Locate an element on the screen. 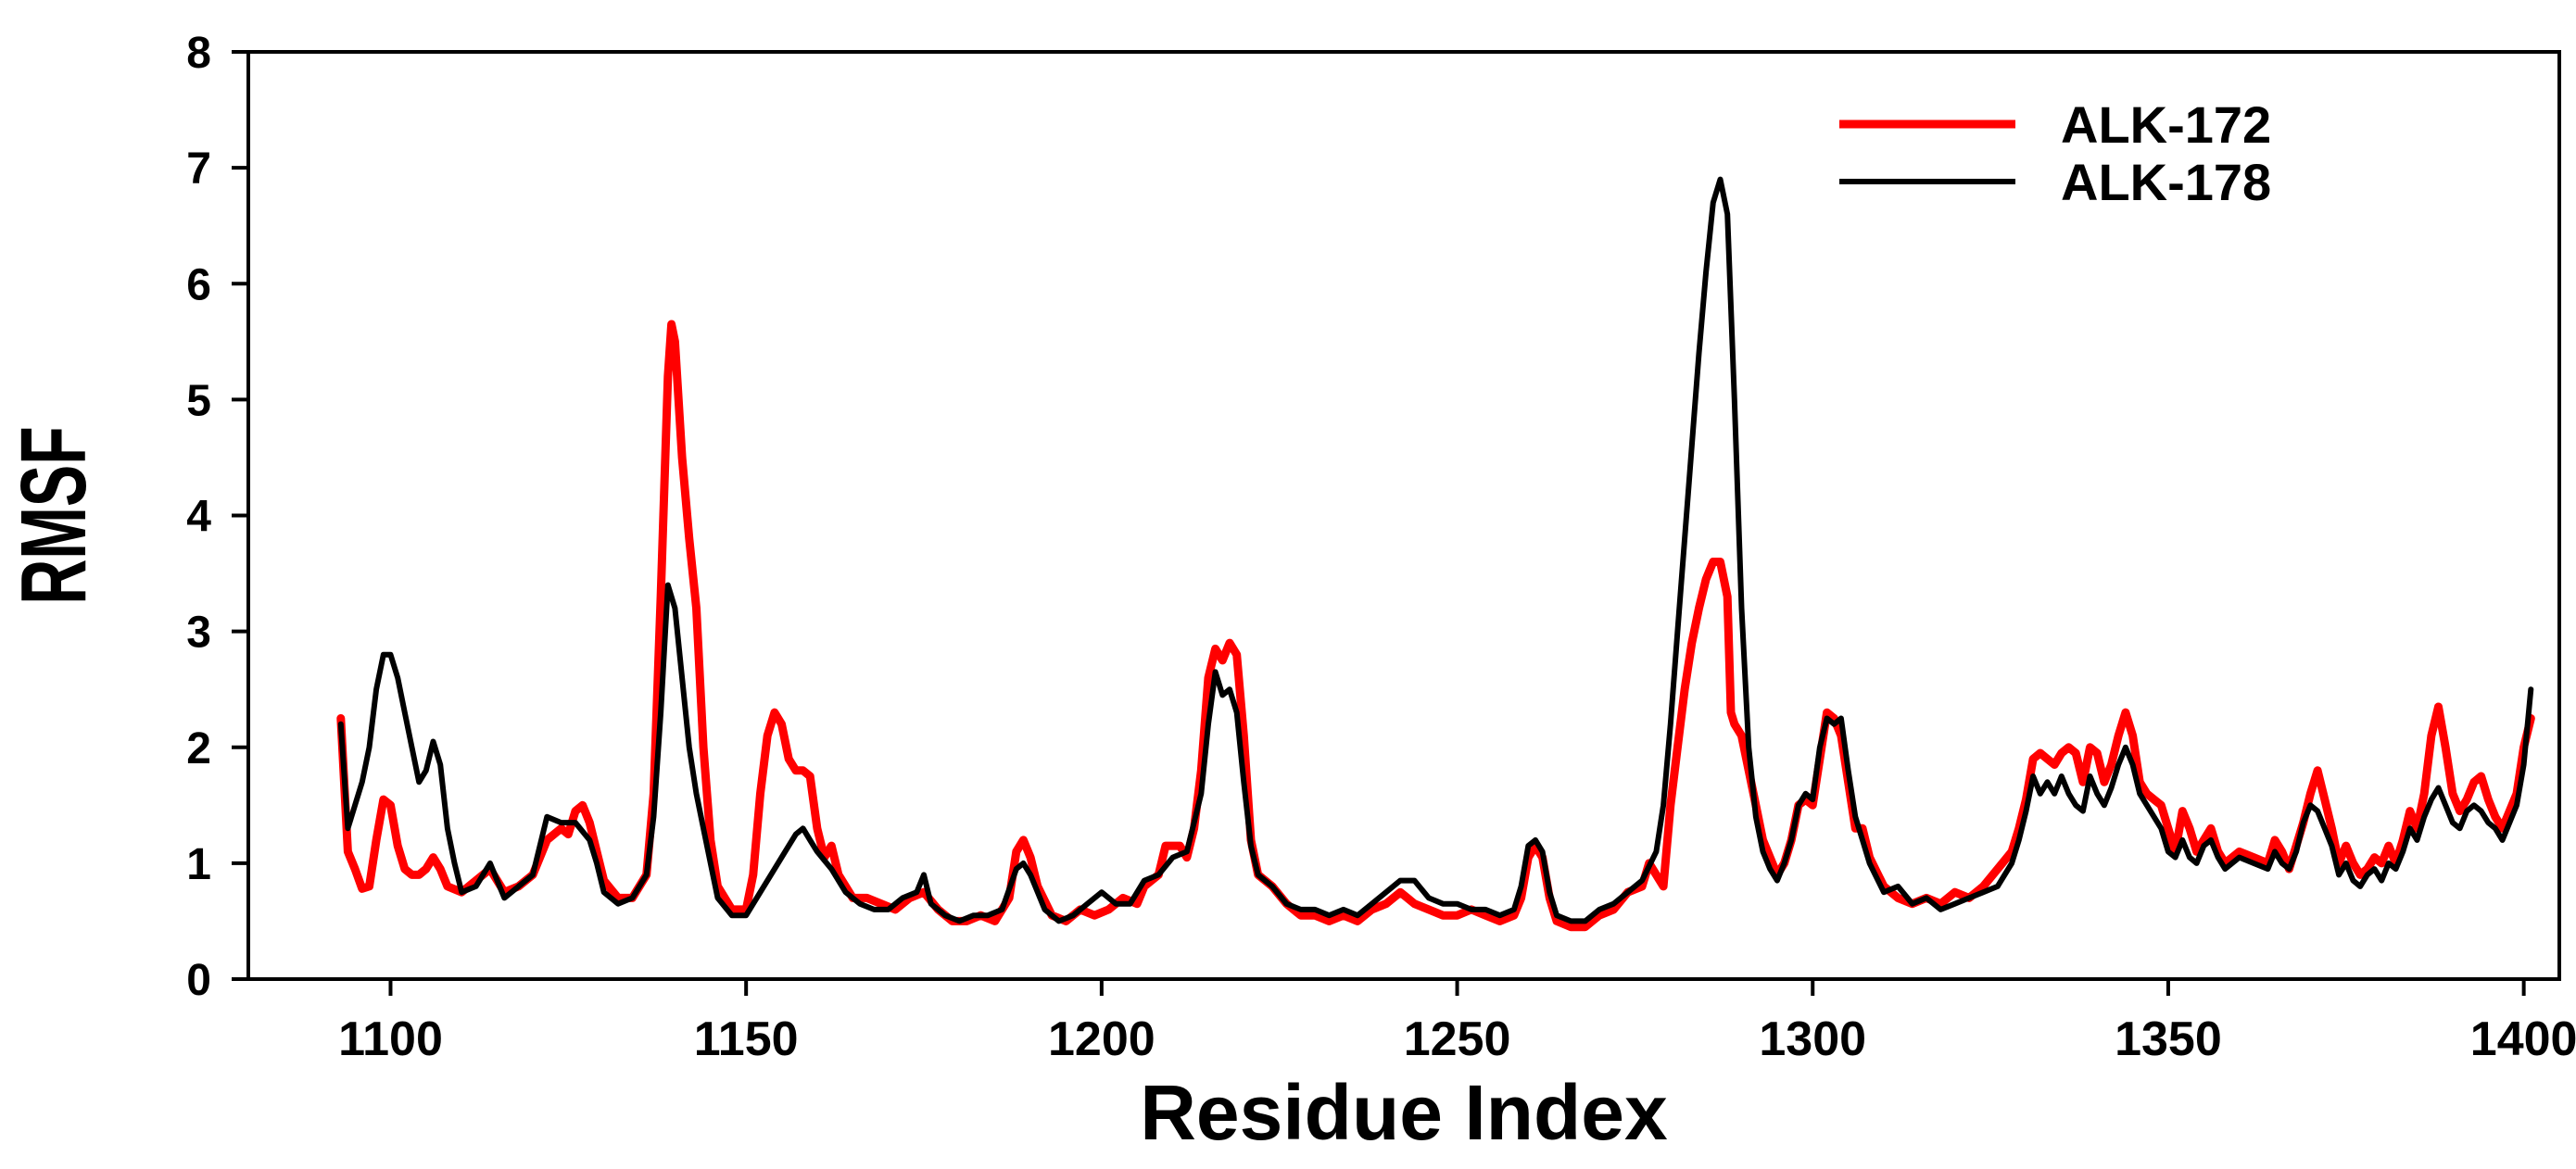  y-tick-label: 5 is located at coordinates (198, 400).